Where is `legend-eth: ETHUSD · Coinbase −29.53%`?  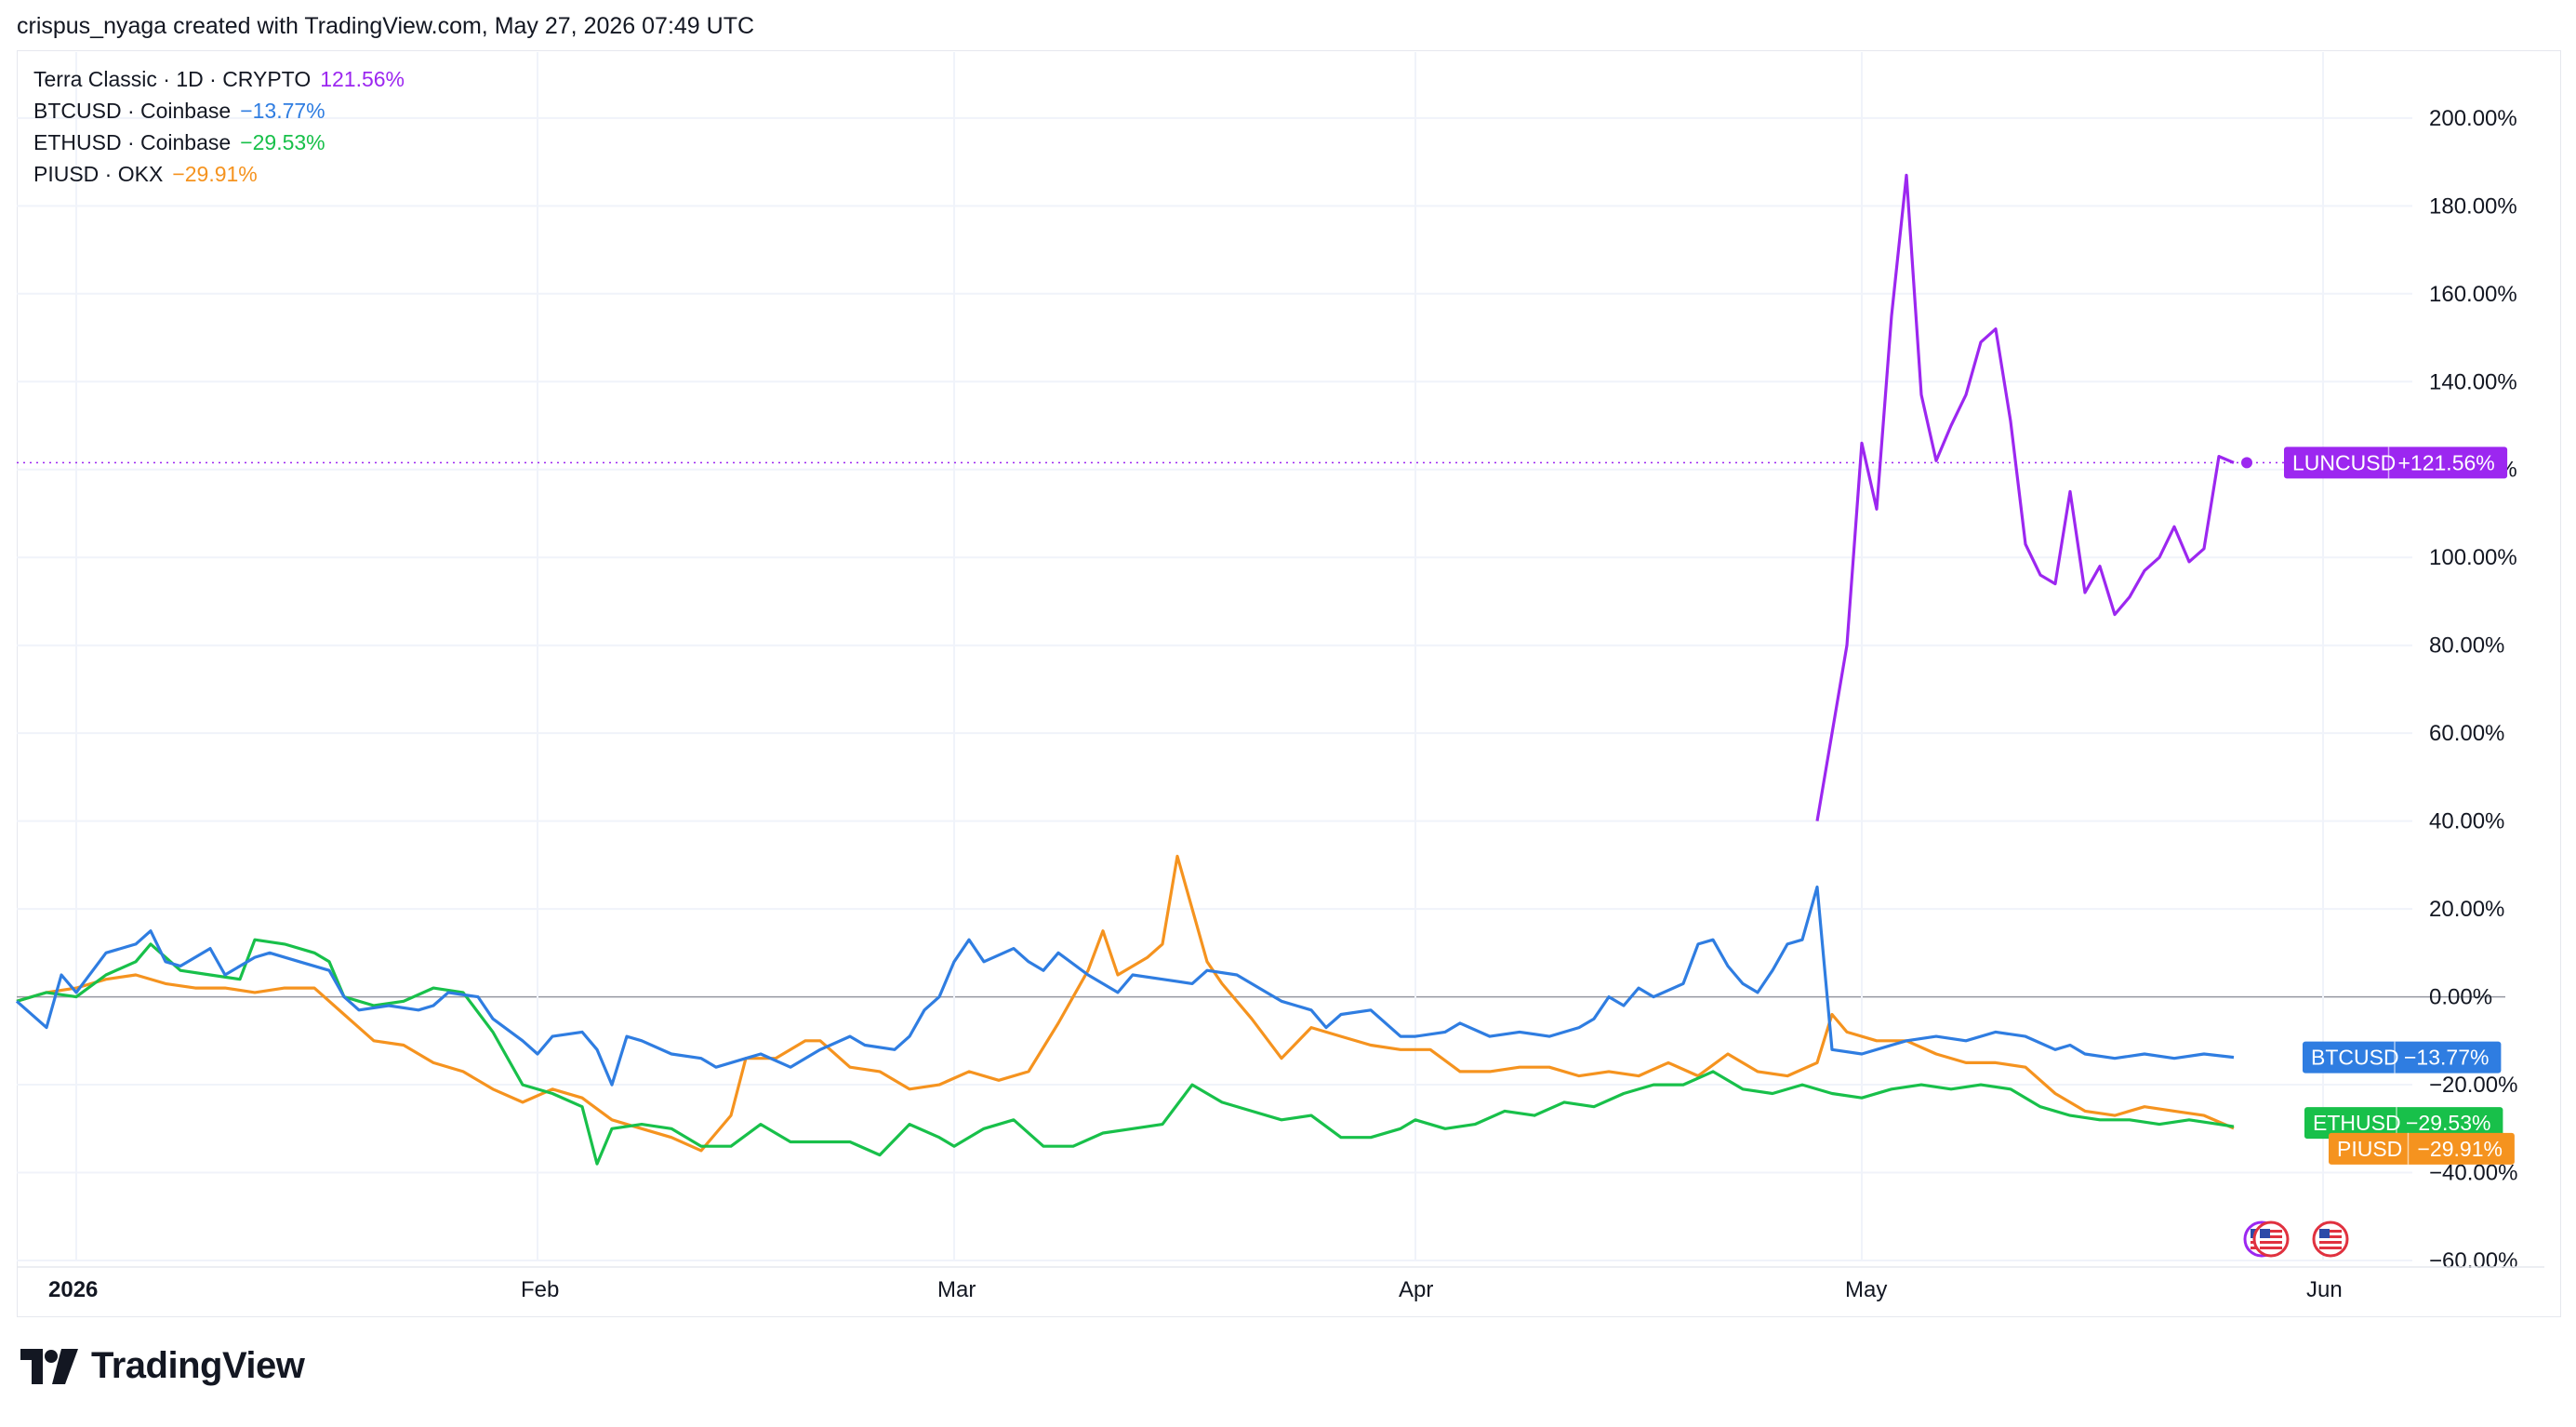
legend-eth: ETHUSD · Coinbase −29.53% is located at coordinates (219, 142).